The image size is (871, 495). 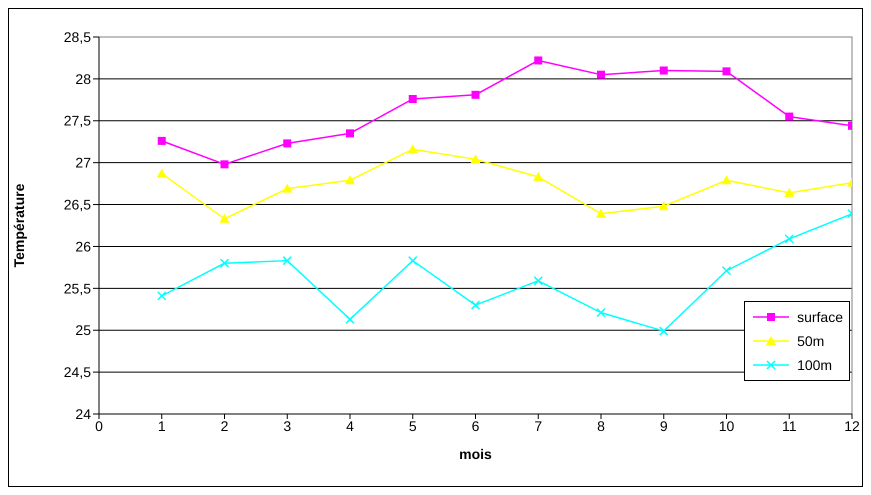 What do you see at coordinates (162, 426) in the screenshot?
I see `x-tick-label: 1` at bounding box center [162, 426].